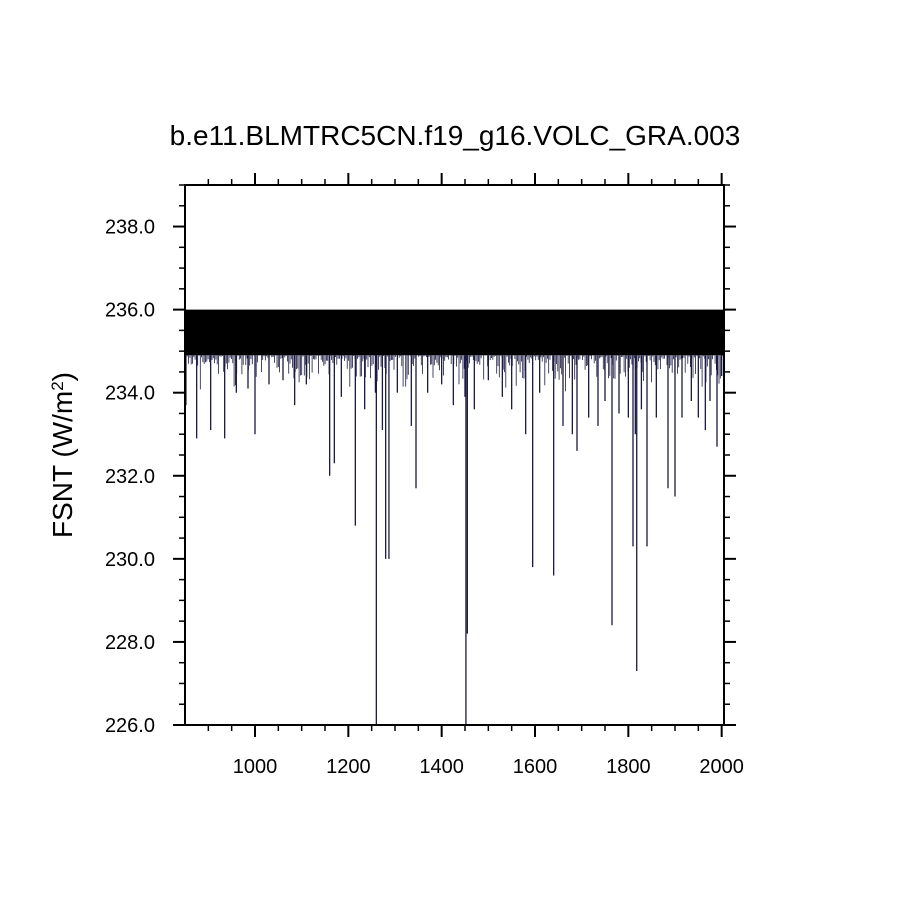 This screenshot has height=910, width=910. I want to click on x-tick-label: 1400, so click(441, 767).